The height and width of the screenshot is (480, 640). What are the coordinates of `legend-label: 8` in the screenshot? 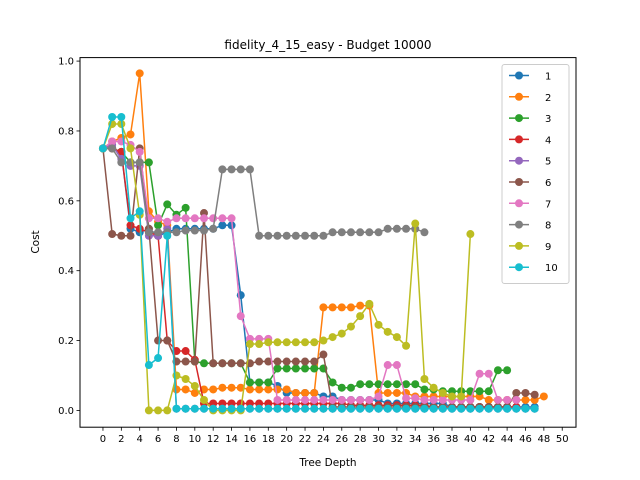 It's located at (548, 226).